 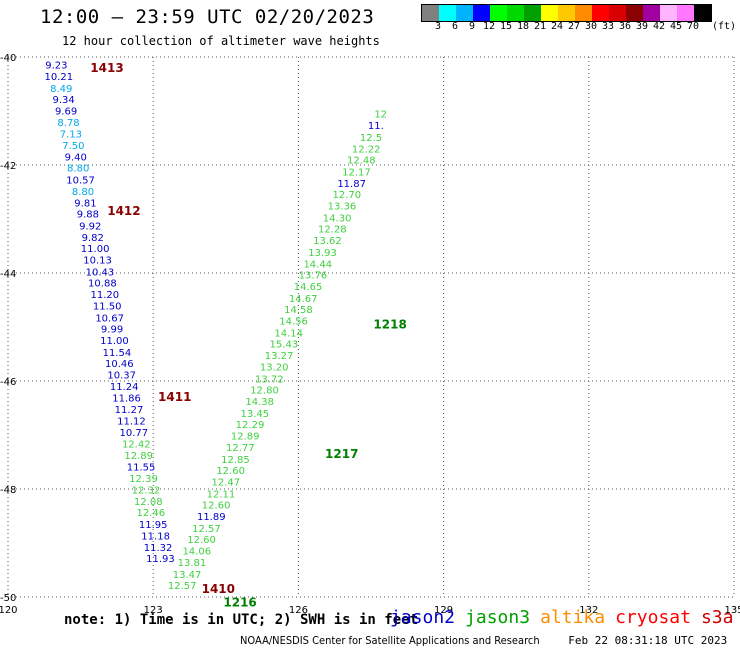 I want to click on wave-height-value: 13.72, so click(x=269, y=379).